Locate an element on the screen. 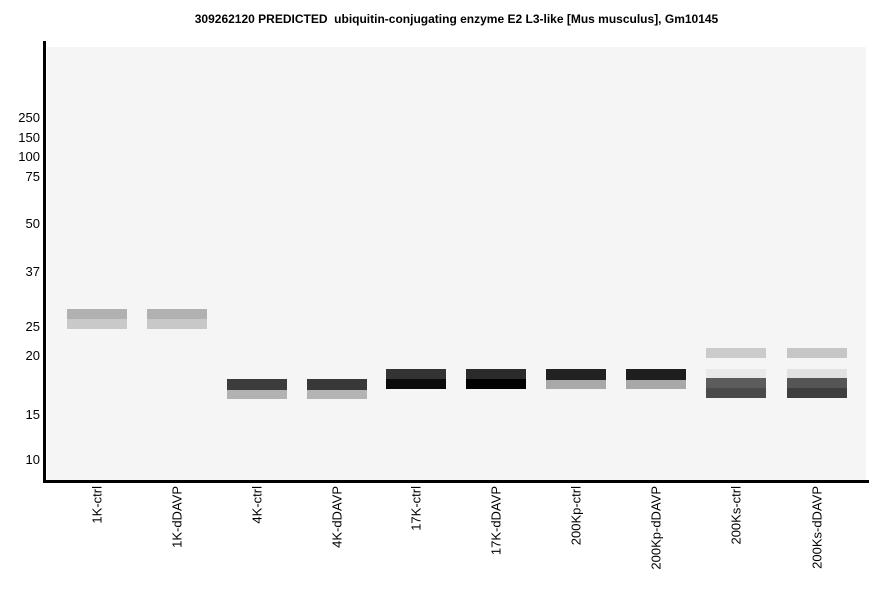  y-tick-label: 75 is located at coordinates (32, 176).